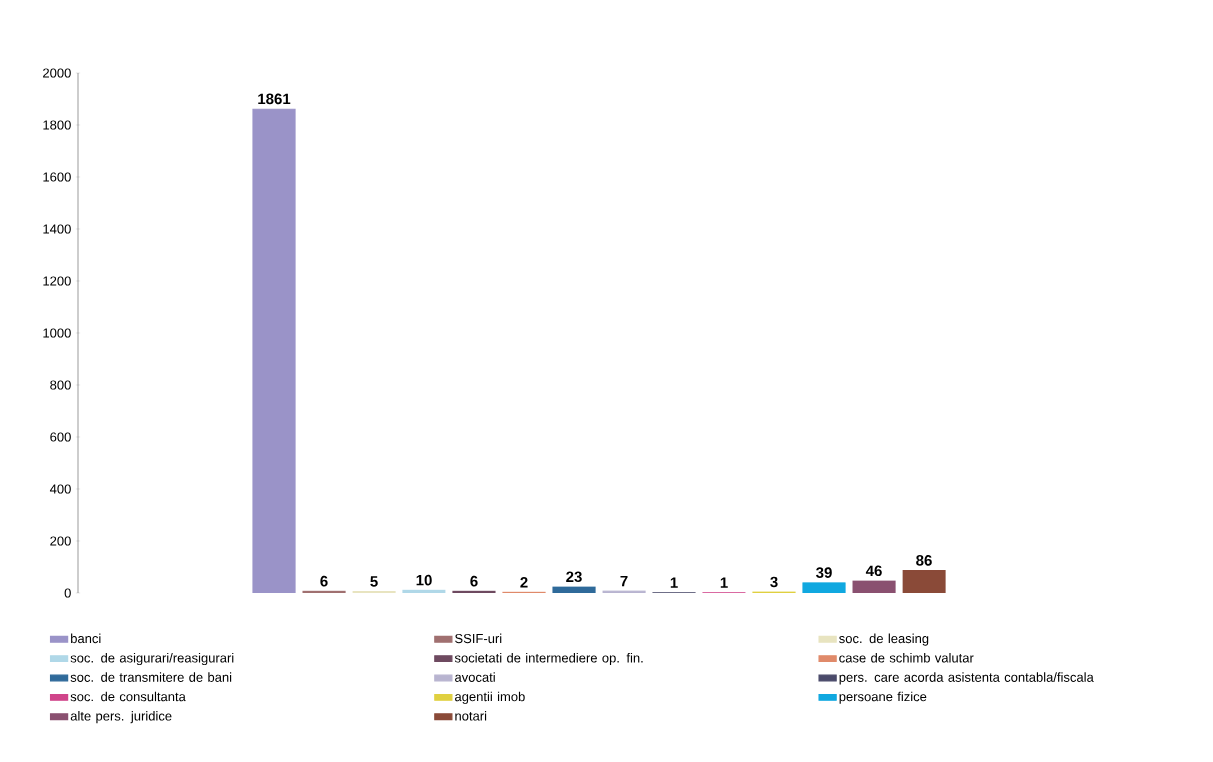 Image resolution: width=1213 pixels, height=762 pixels. Describe the element at coordinates (151, 677) in the screenshot. I see `legend-label: soc. de transmitere de bani` at that location.